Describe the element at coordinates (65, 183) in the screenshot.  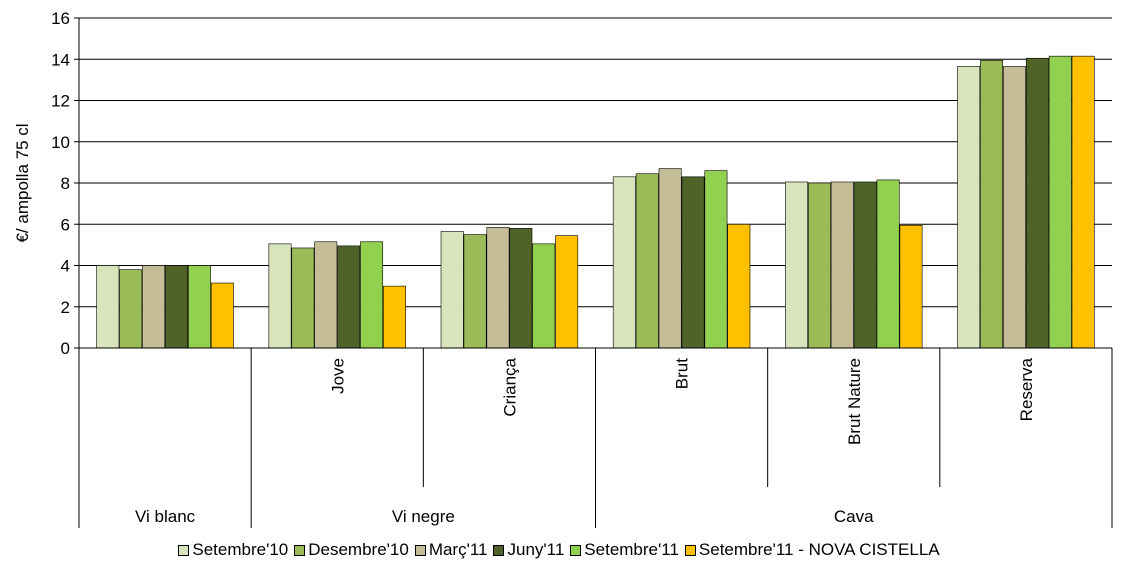
I see `y-tick-label: 8` at that location.